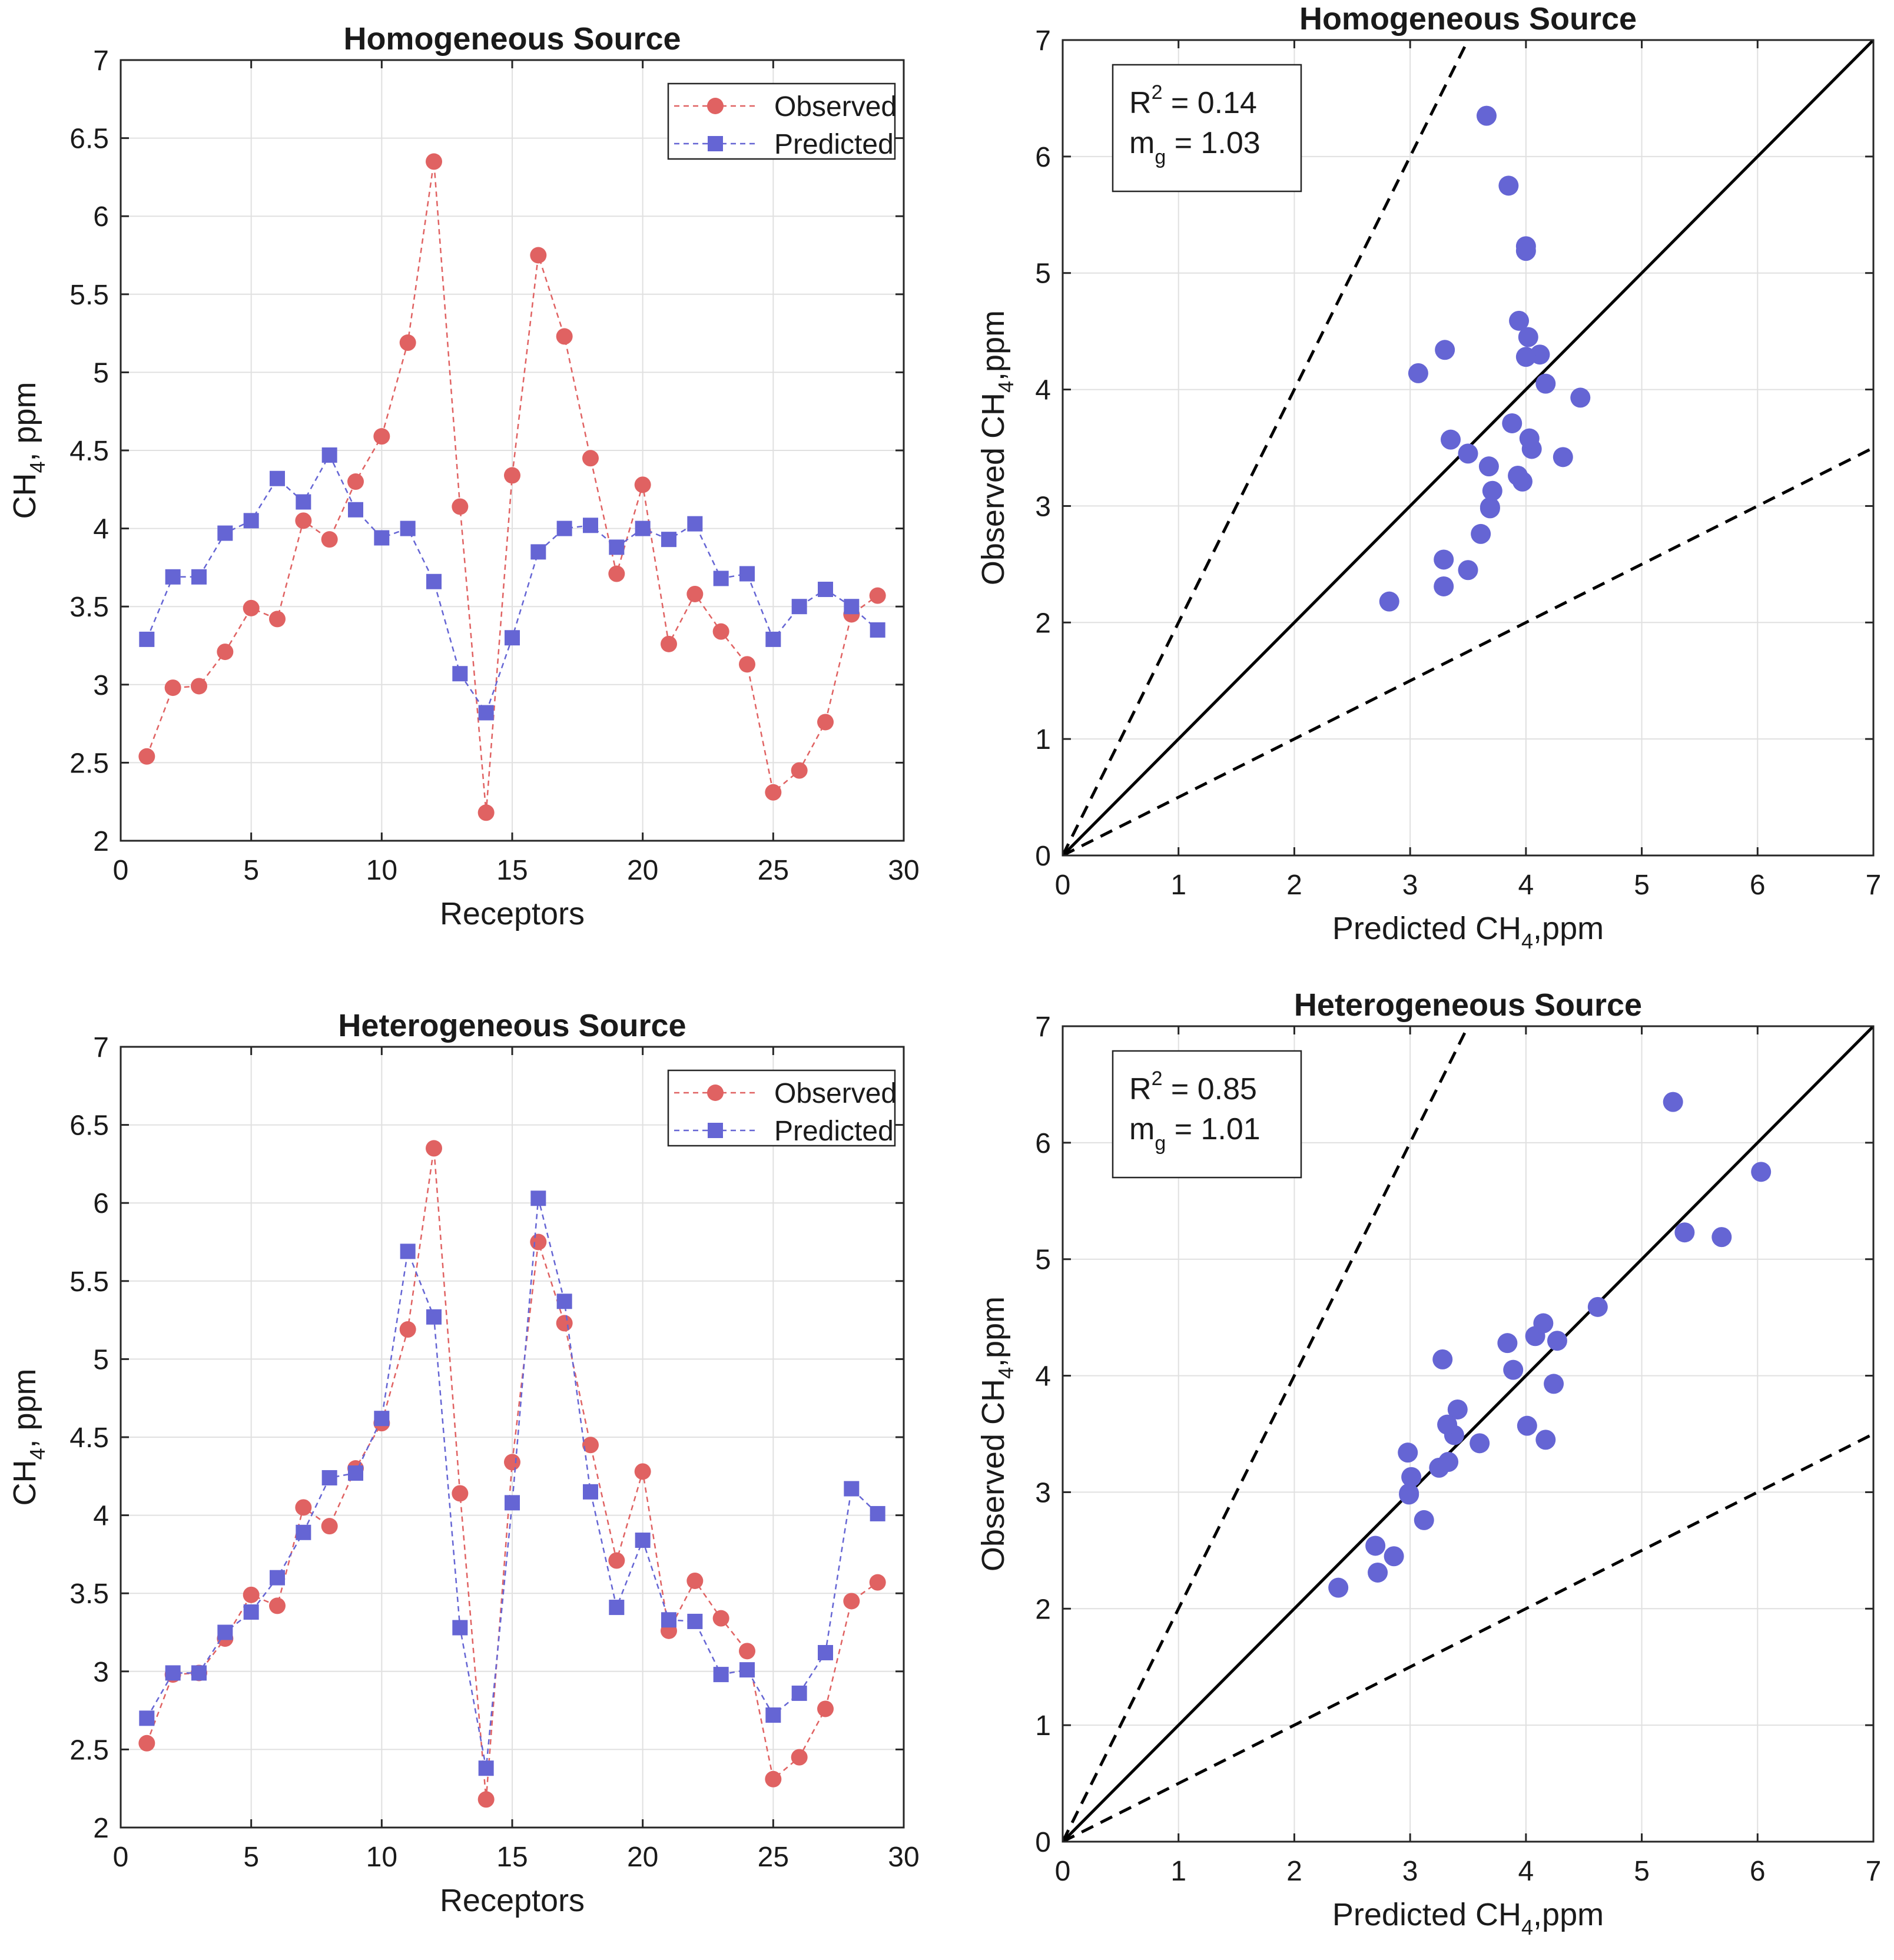 The image size is (1894, 1960). I want to click on y-axis-label: Observed CH4,ppm, so click(997, 1433).